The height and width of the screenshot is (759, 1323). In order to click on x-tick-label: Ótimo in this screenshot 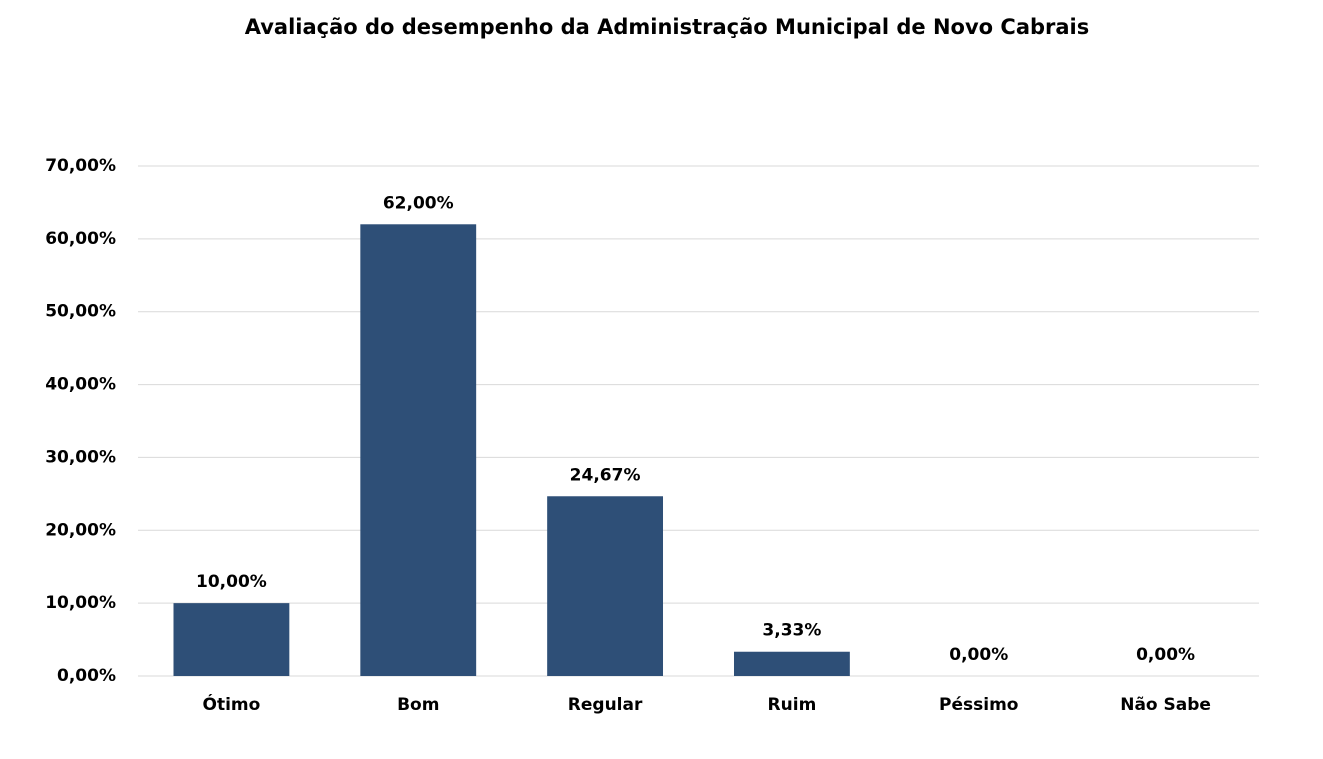, I will do `click(232, 704)`.